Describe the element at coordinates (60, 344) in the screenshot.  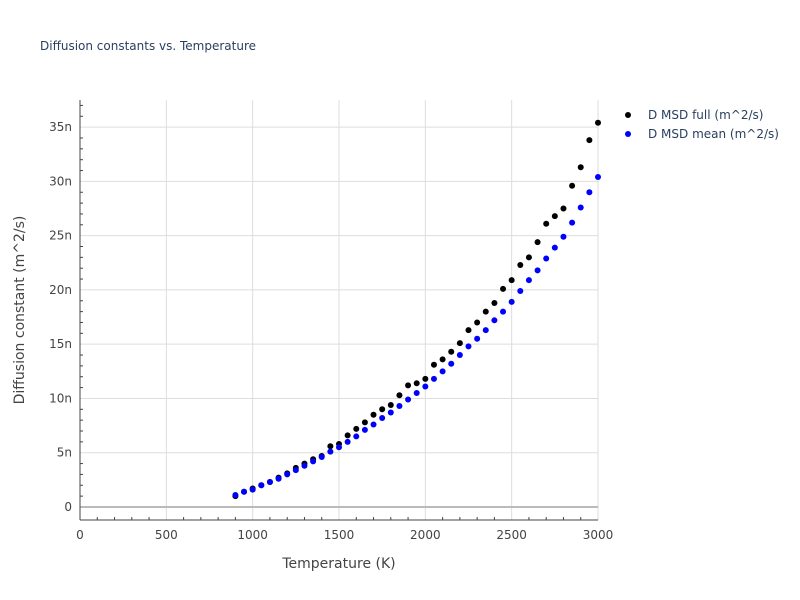
I see `y-tick-label: 15n` at that location.